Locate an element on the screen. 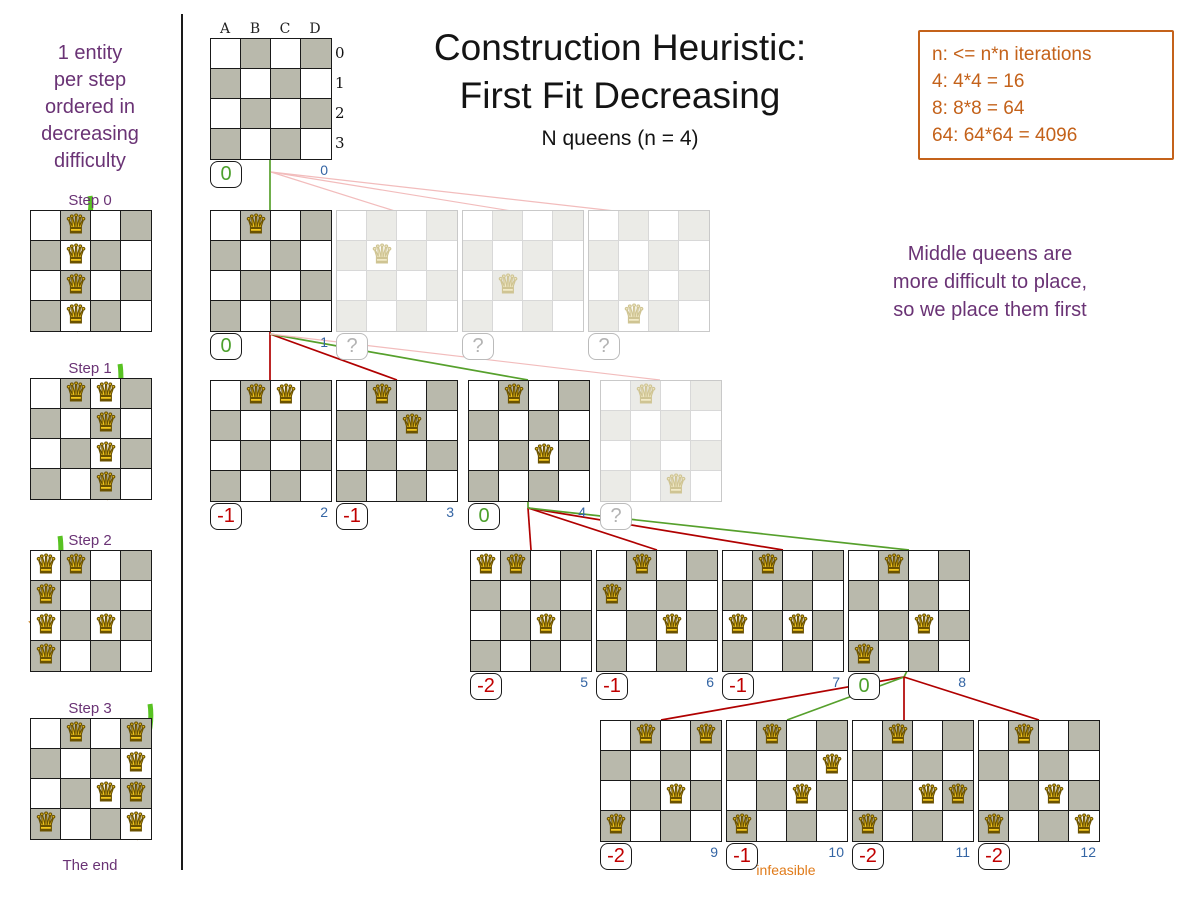  step-board-3: ♛ ♛ ♛ ♛ ♛ ♛ ♛ is located at coordinates (91, 778).